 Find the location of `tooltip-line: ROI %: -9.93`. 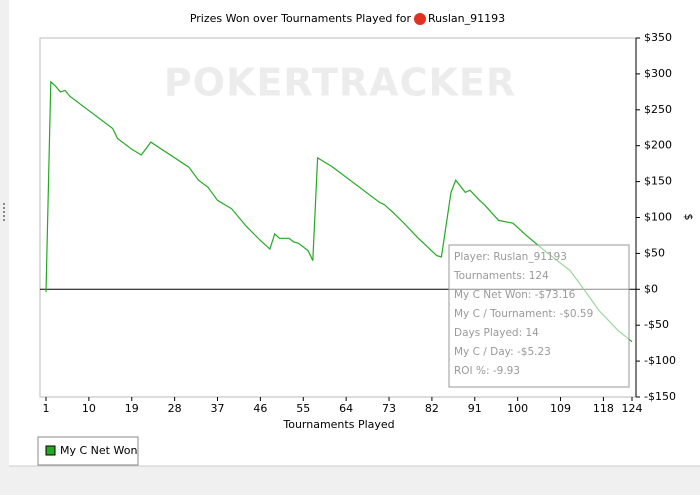

tooltip-line: ROI %: -9.93 is located at coordinates (487, 371).